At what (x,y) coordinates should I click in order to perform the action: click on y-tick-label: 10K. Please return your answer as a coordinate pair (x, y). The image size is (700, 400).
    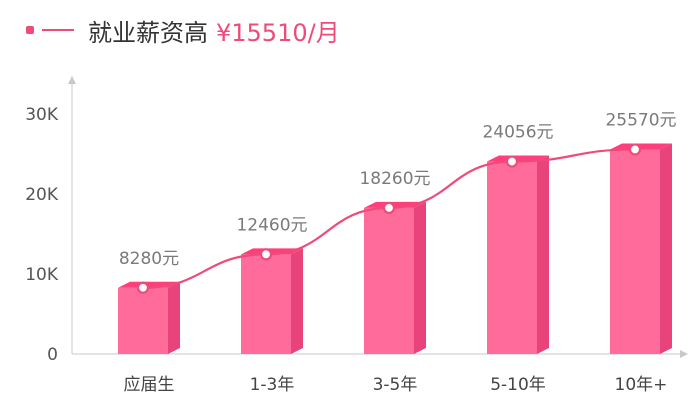
    Looking at the image, I should click on (42, 275).